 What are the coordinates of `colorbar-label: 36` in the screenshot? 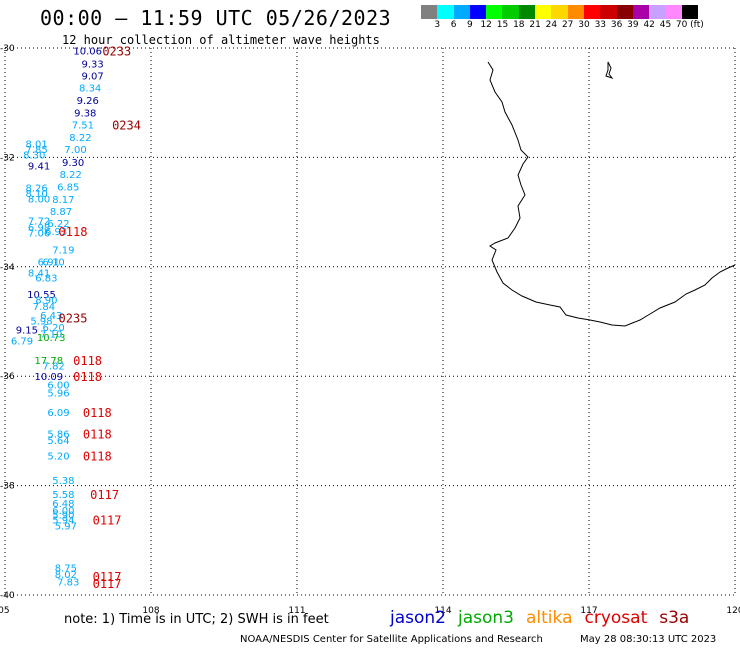 It's located at (616, 25).